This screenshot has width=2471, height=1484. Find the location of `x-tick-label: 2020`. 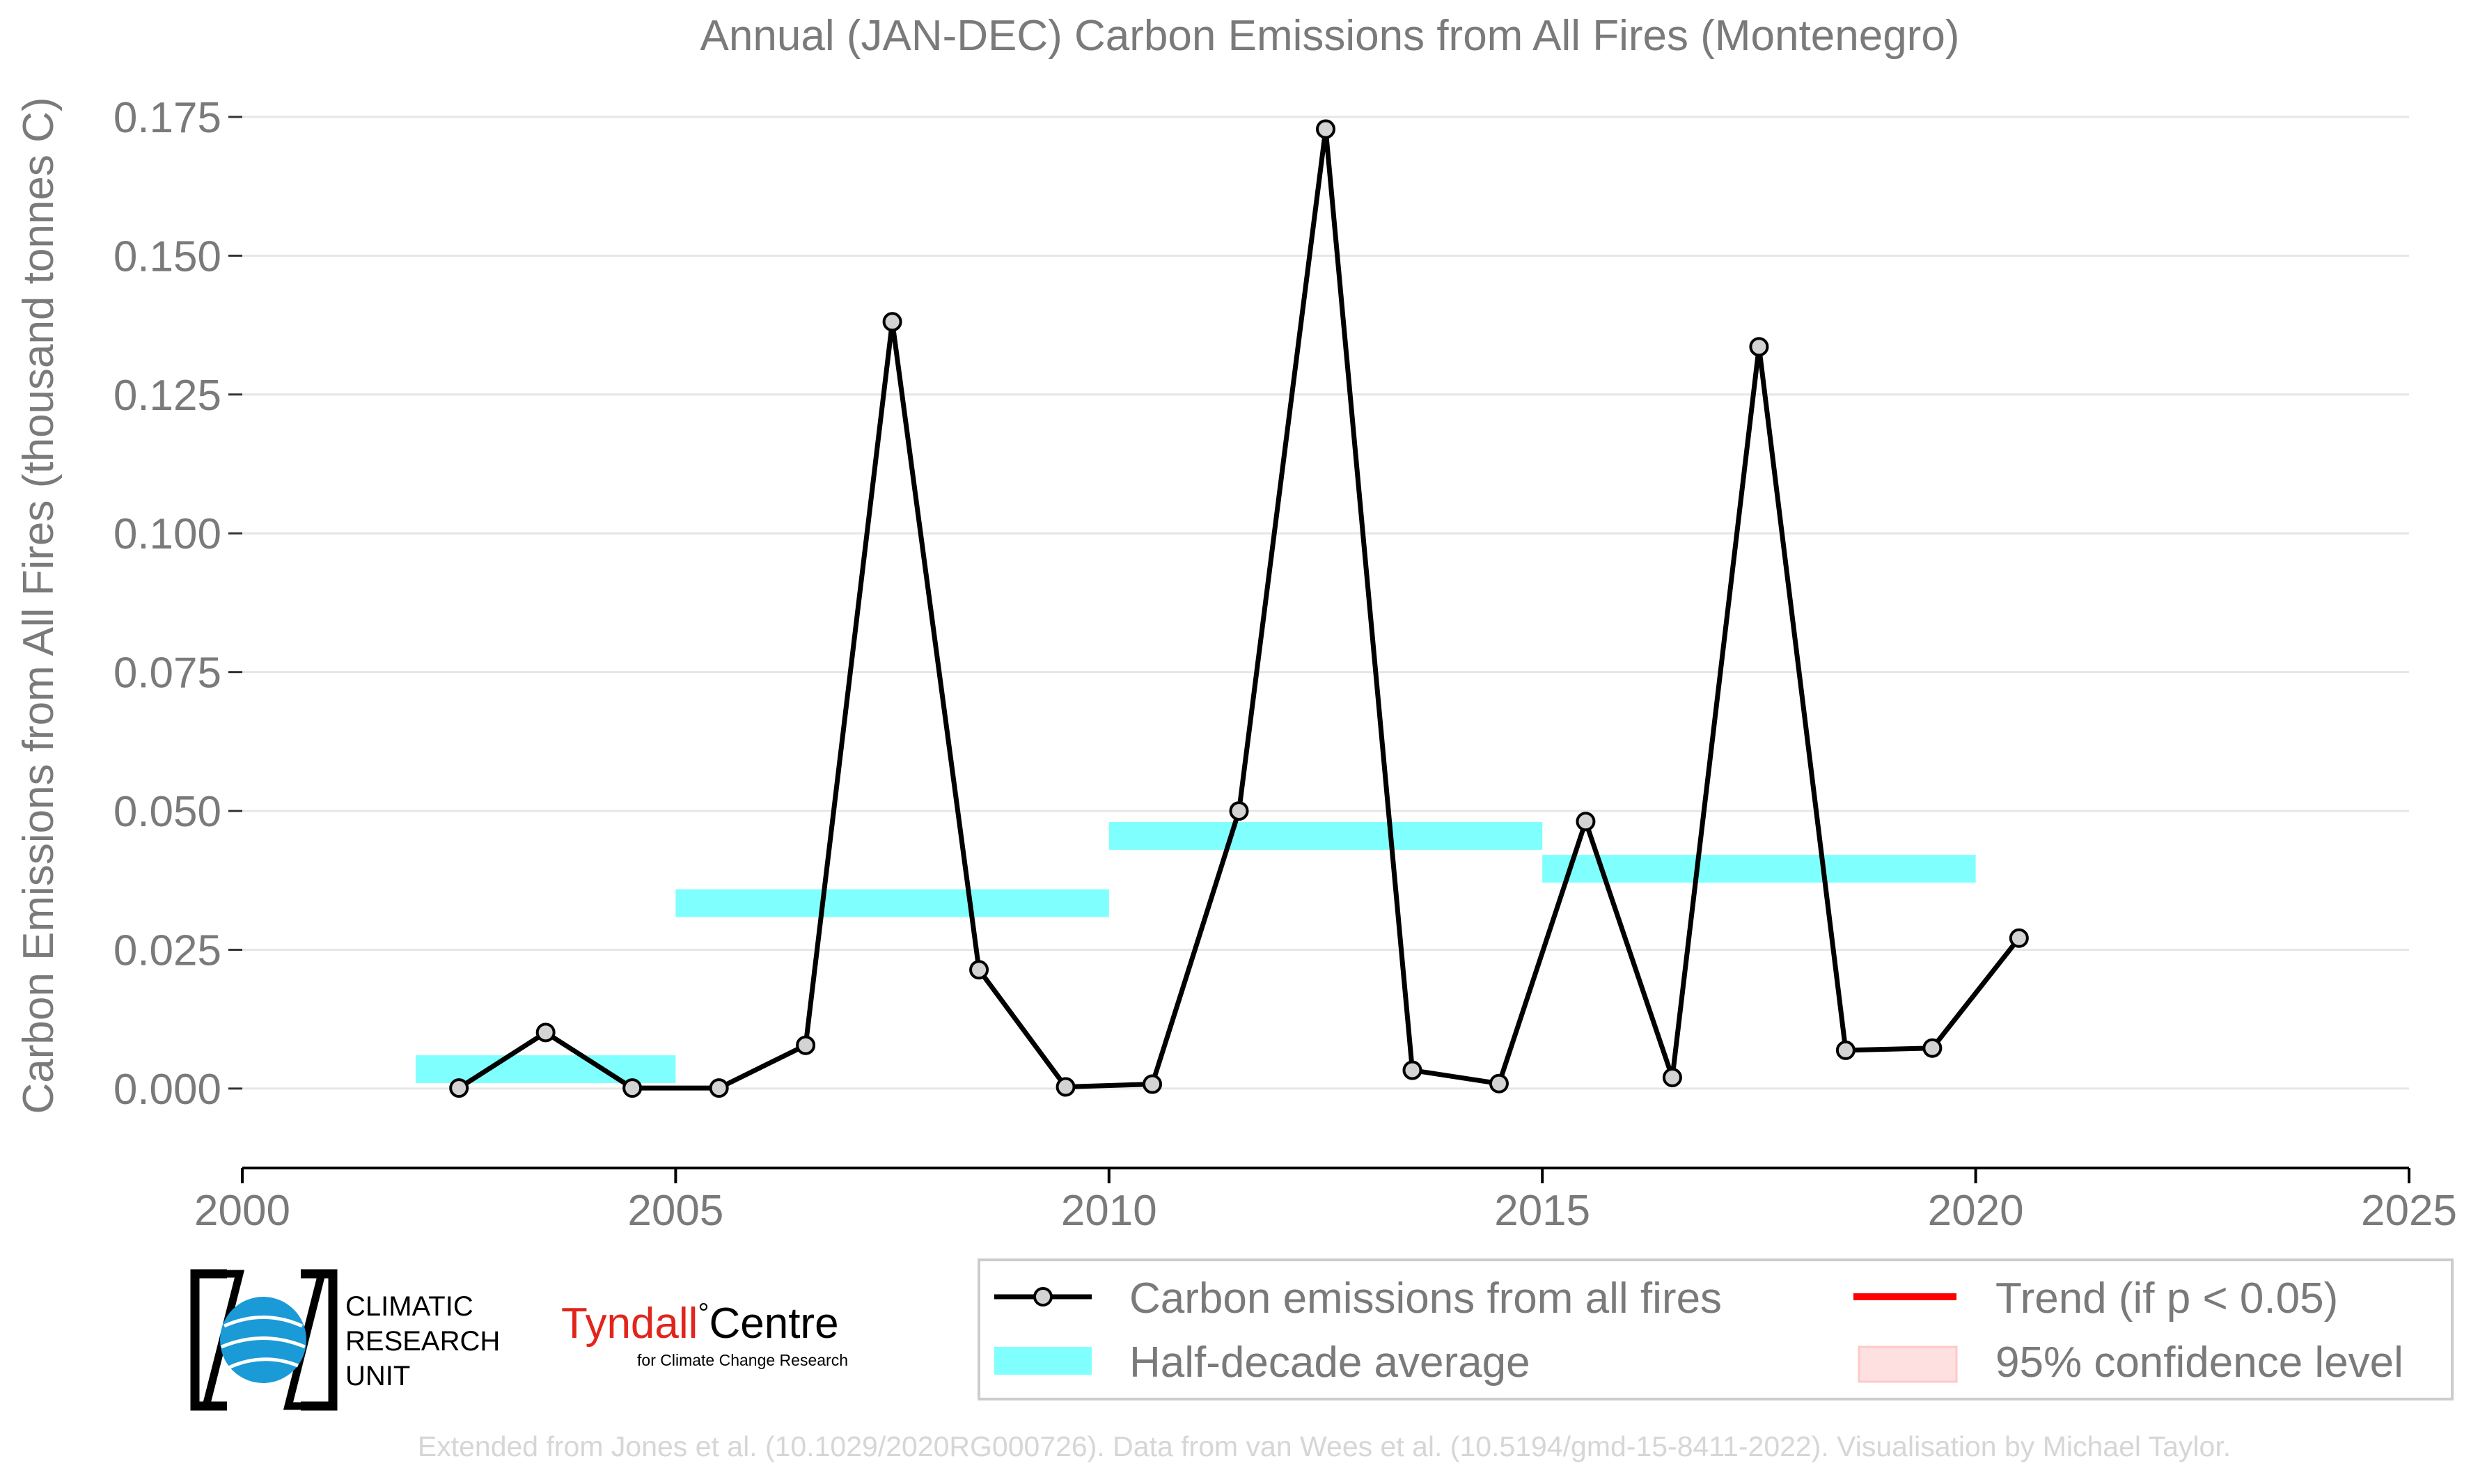

x-tick-label: 2020 is located at coordinates (1976, 1211).